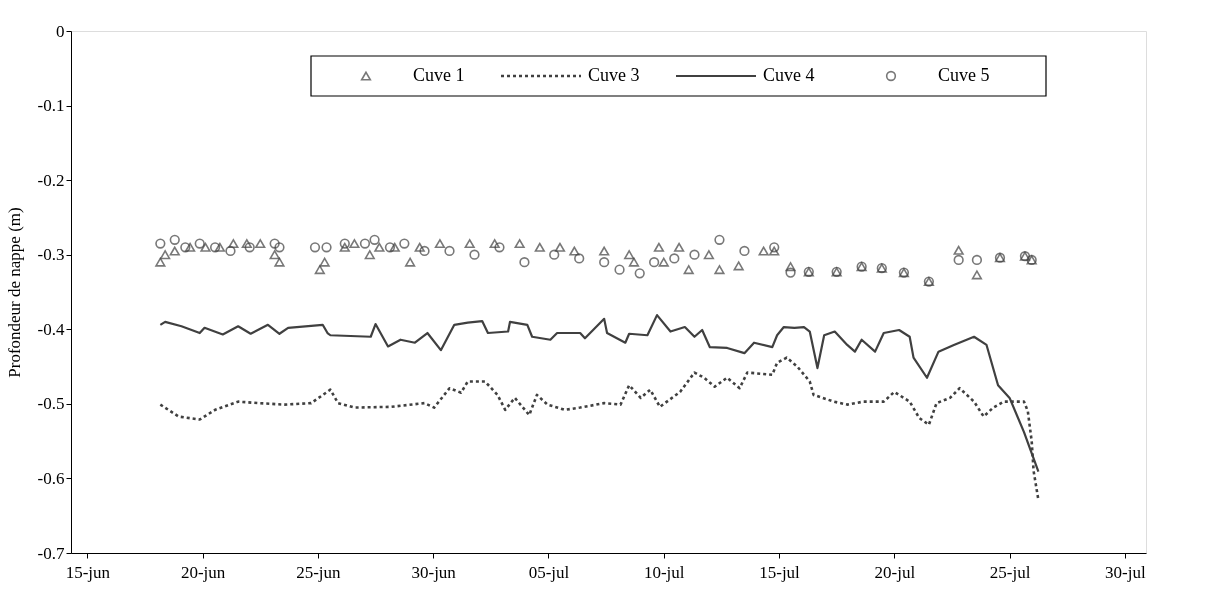 The image size is (1214, 593). What do you see at coordinates (88, 572) in the screenshot?
I see `x-tick-label: 15-jun` at bounding box center [88, 572].